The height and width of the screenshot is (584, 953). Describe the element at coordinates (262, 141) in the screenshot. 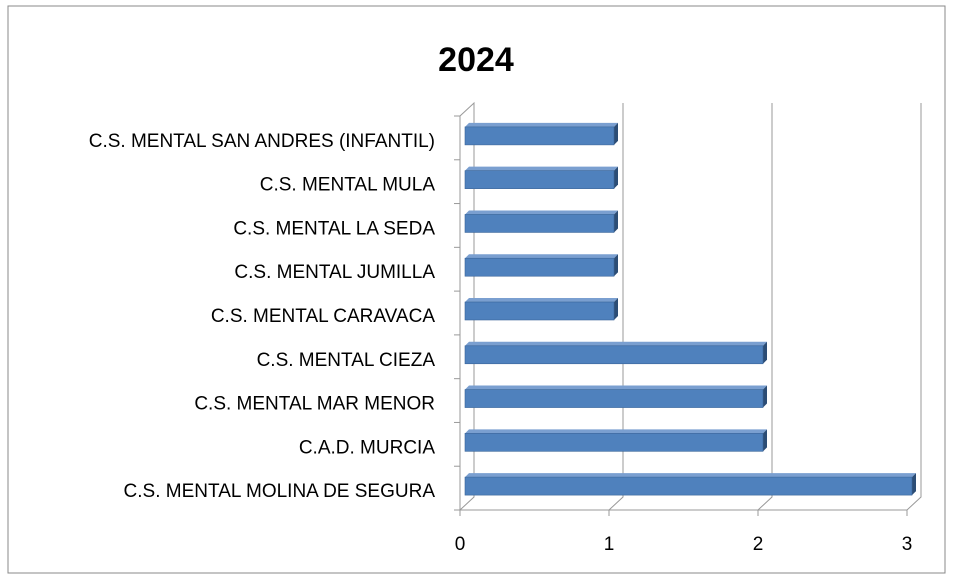

I see `y-tick-label: C.S. MENTAL SAN ANDRES (INFANTIL)` at that location.